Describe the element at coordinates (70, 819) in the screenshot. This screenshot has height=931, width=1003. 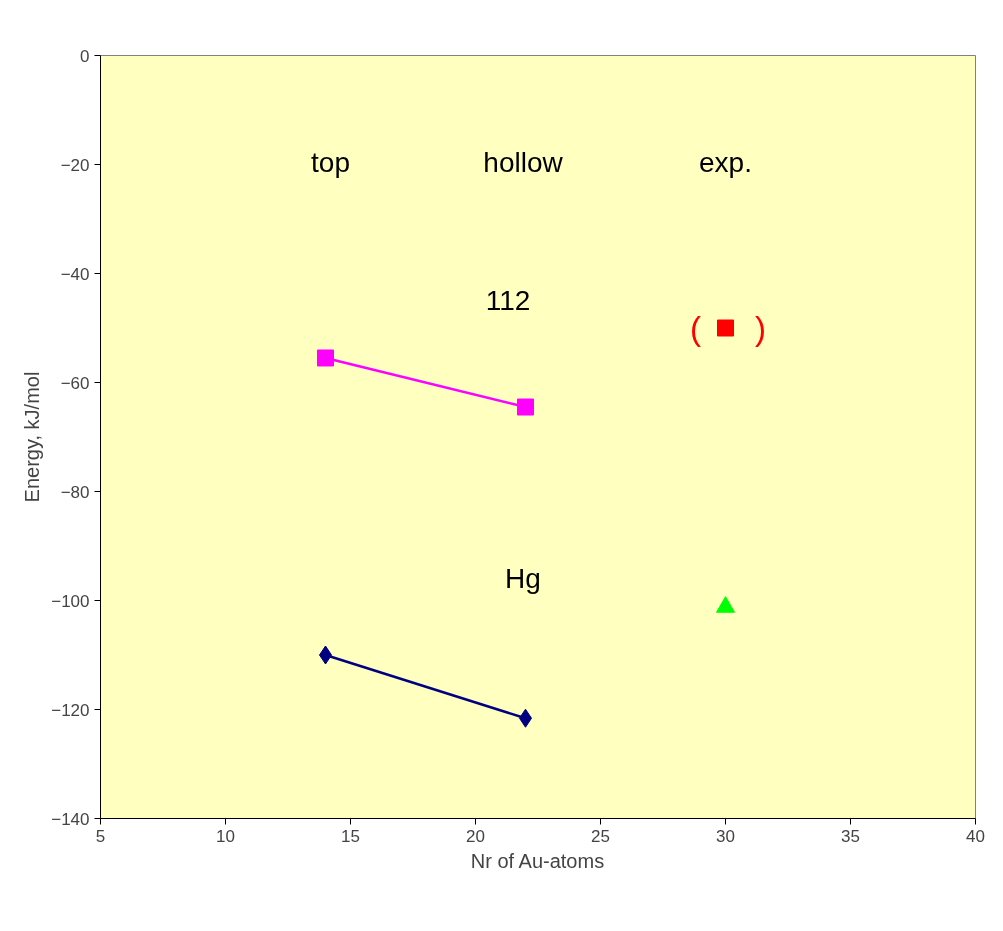
I see `y-tick-label: −140` at that location.